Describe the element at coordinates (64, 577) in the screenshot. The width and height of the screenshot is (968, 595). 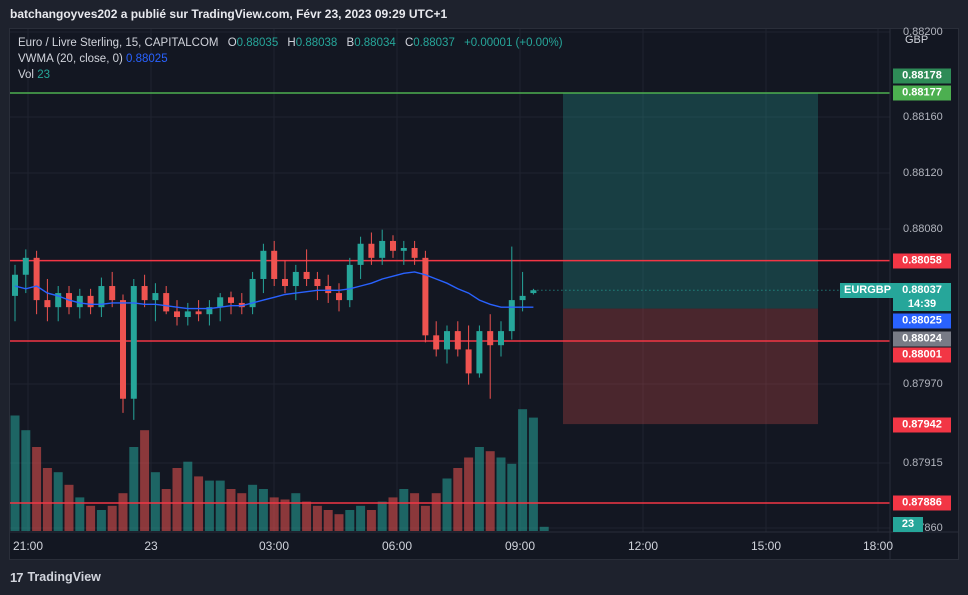
I see `footer-brand: TradingView` at that location.